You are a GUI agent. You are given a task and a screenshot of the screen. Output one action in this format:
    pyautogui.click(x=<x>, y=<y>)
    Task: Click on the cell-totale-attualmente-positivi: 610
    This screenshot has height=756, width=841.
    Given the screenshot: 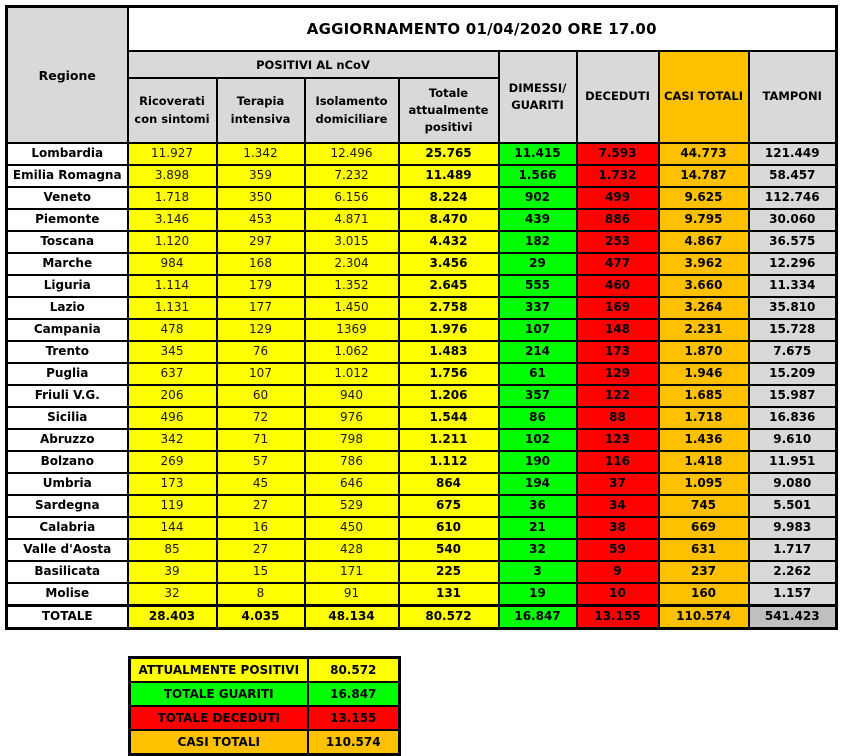 What is the action you would take?
    pyautogui.click(x=448, y=528)
    